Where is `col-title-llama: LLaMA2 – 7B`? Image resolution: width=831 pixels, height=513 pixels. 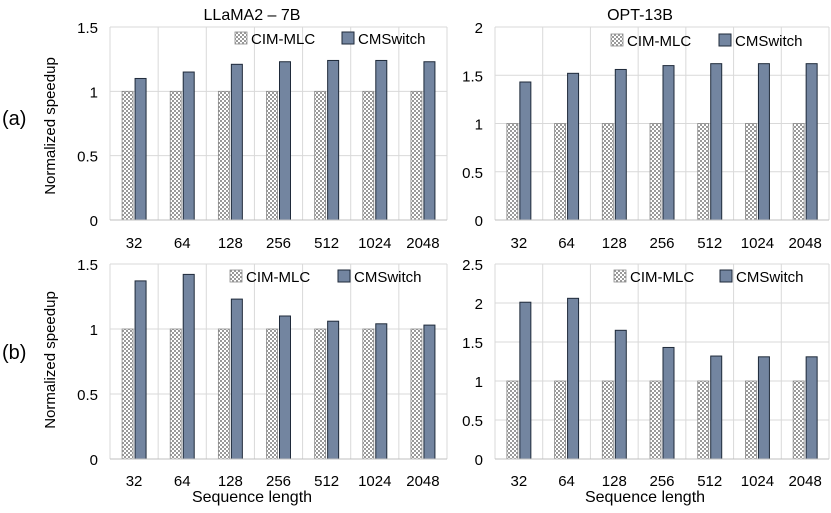 col-title-llama: LLaMA2 – 7B is located at coordinates (252, 15).